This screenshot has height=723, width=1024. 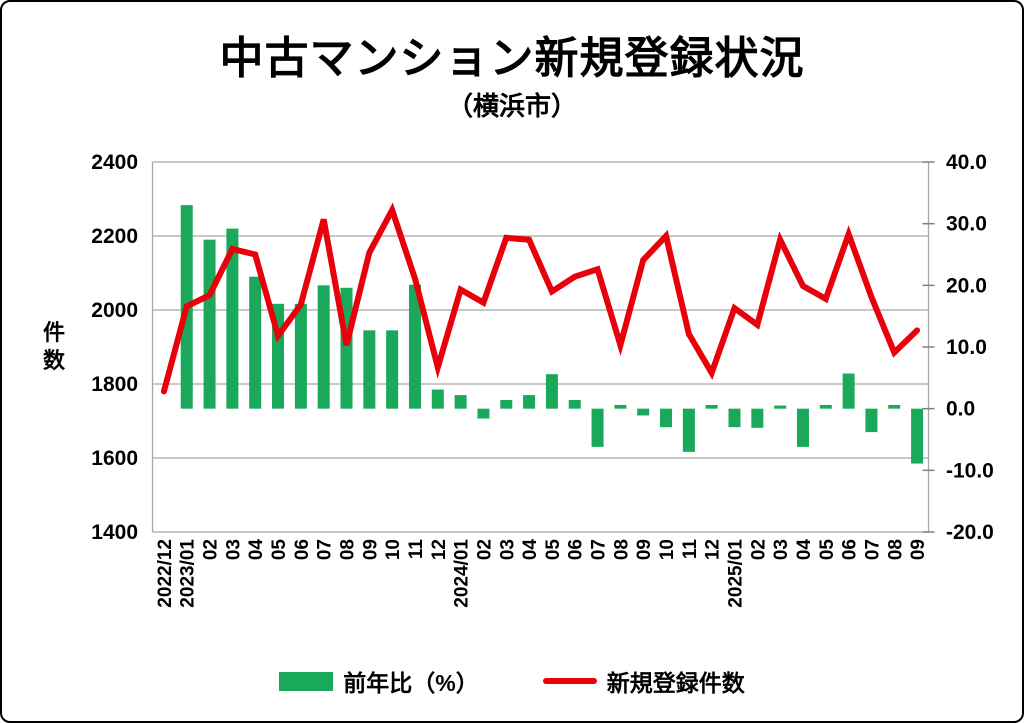 What do you see at coordinates (966, 162) in the screenshot?
I see `right-axis-tick-label: 40.0` at bounding box center [966, 162].